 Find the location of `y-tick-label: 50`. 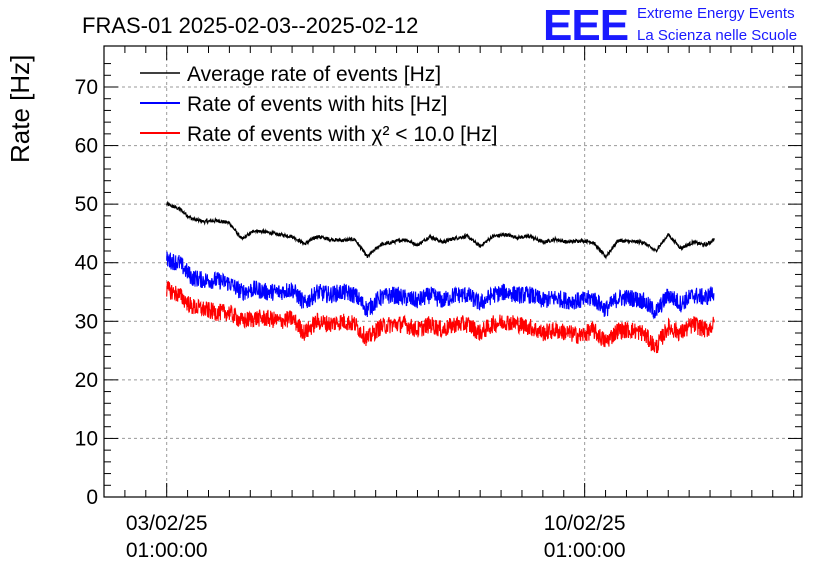

y-tick-label: 50 is located at coordinates (86, 204).